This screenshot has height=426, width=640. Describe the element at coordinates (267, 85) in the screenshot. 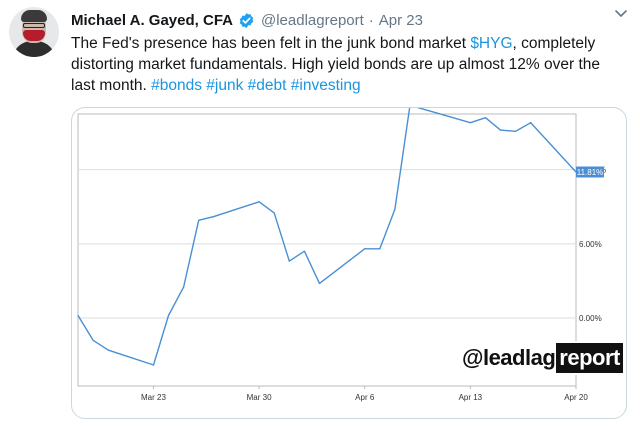

I see `hashtag-debt: #debt` at that location.